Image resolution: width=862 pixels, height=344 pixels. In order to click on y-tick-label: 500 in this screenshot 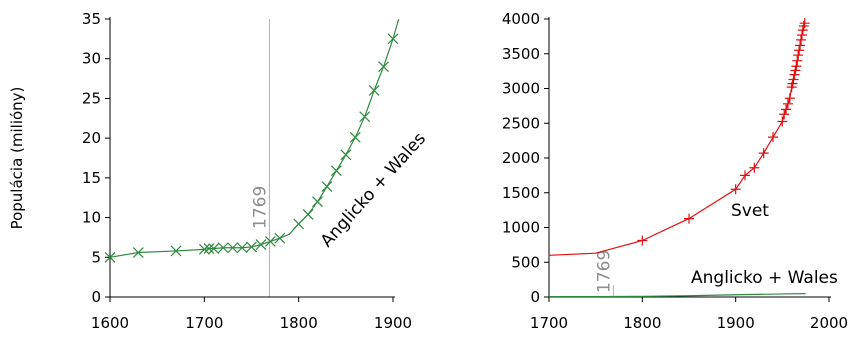, I will do `click(525, 262)`.